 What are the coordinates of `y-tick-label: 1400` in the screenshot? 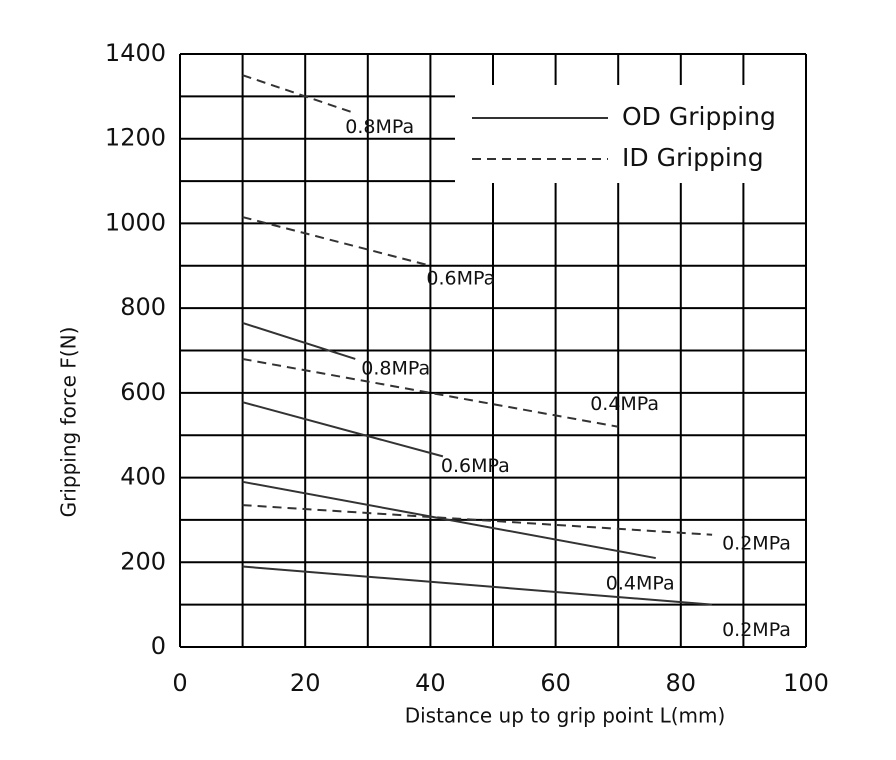 It's located at (135, 53).